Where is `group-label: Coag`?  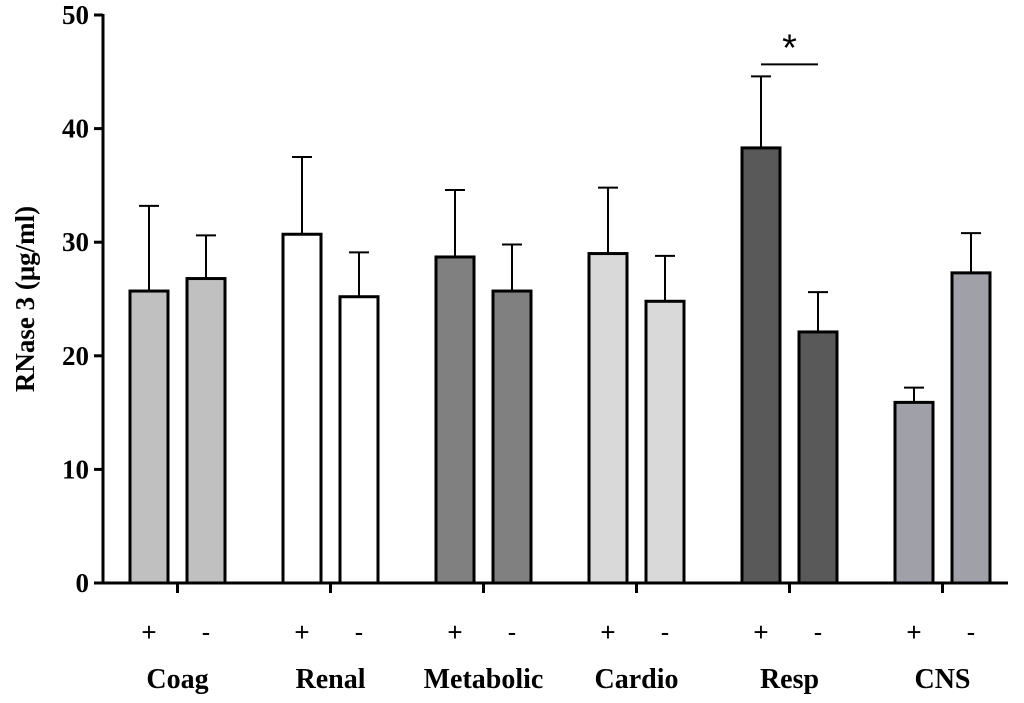
group-label: Coag is located at coordinates (177, 679).